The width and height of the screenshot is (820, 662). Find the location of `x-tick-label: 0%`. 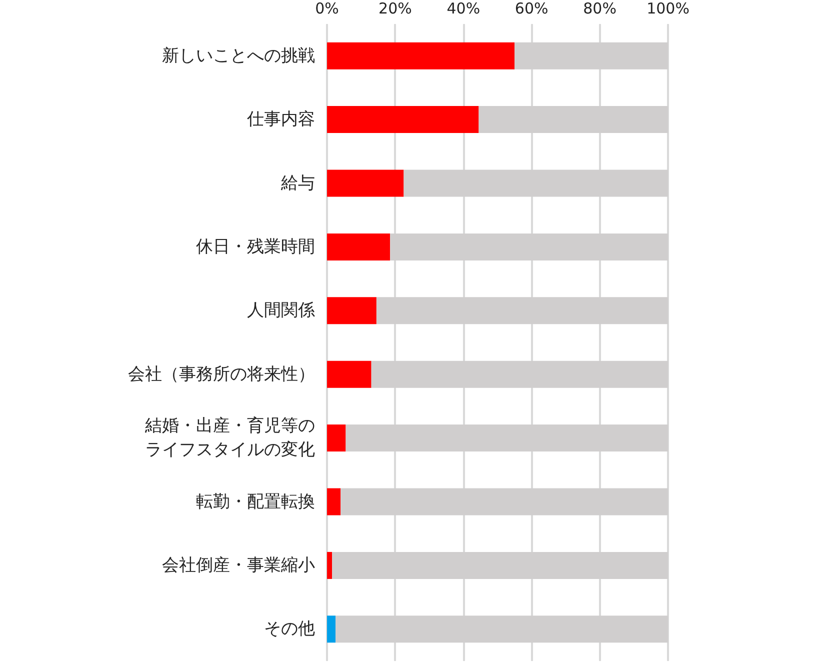

x-tick-label: 0% is located at coordinates (327, 9).